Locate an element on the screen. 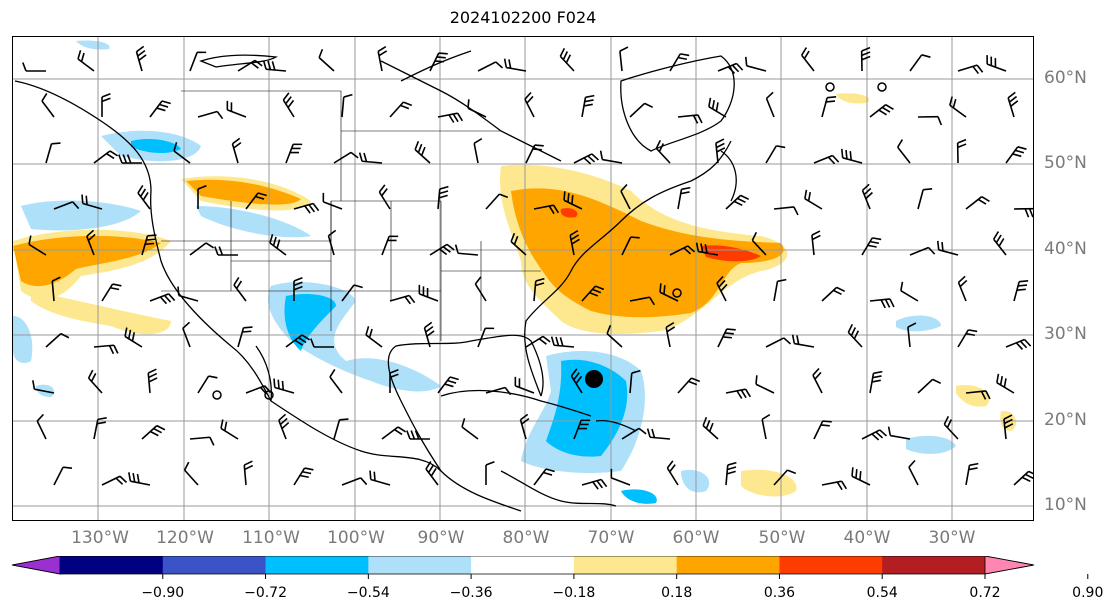 The image size is (1105, 615). map-title: 2024102200 F024 is located at coordinates (523, 17).